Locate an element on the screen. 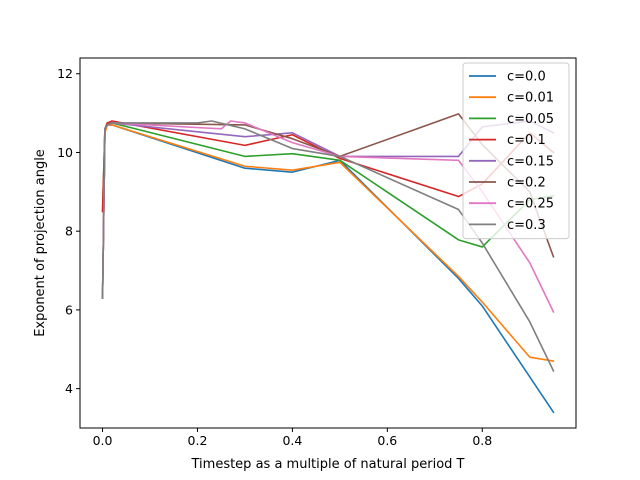  legend-entry-label: c=0.0 is located at coordinates (526, 77).